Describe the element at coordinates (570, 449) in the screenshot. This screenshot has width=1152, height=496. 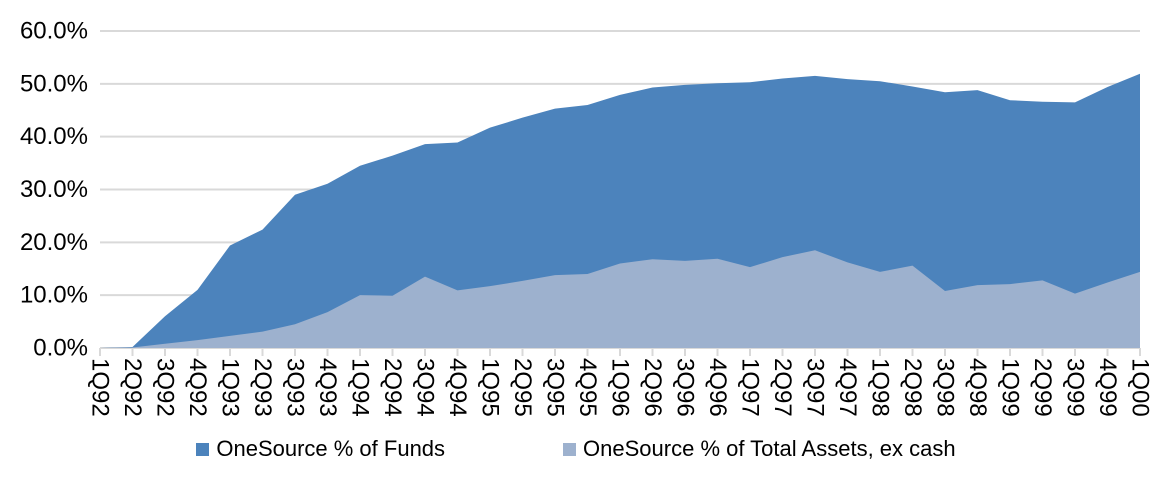
I see `assets-swatch-icon` at that location.